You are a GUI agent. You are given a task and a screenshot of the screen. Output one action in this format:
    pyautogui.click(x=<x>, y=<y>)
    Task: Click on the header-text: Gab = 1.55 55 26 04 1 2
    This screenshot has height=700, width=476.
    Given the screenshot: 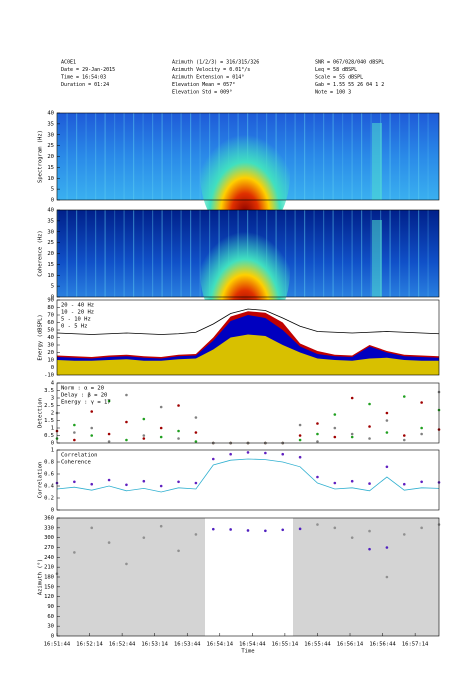 What is the action you would take?
    pyautogui.click(x=349, y=85)
    